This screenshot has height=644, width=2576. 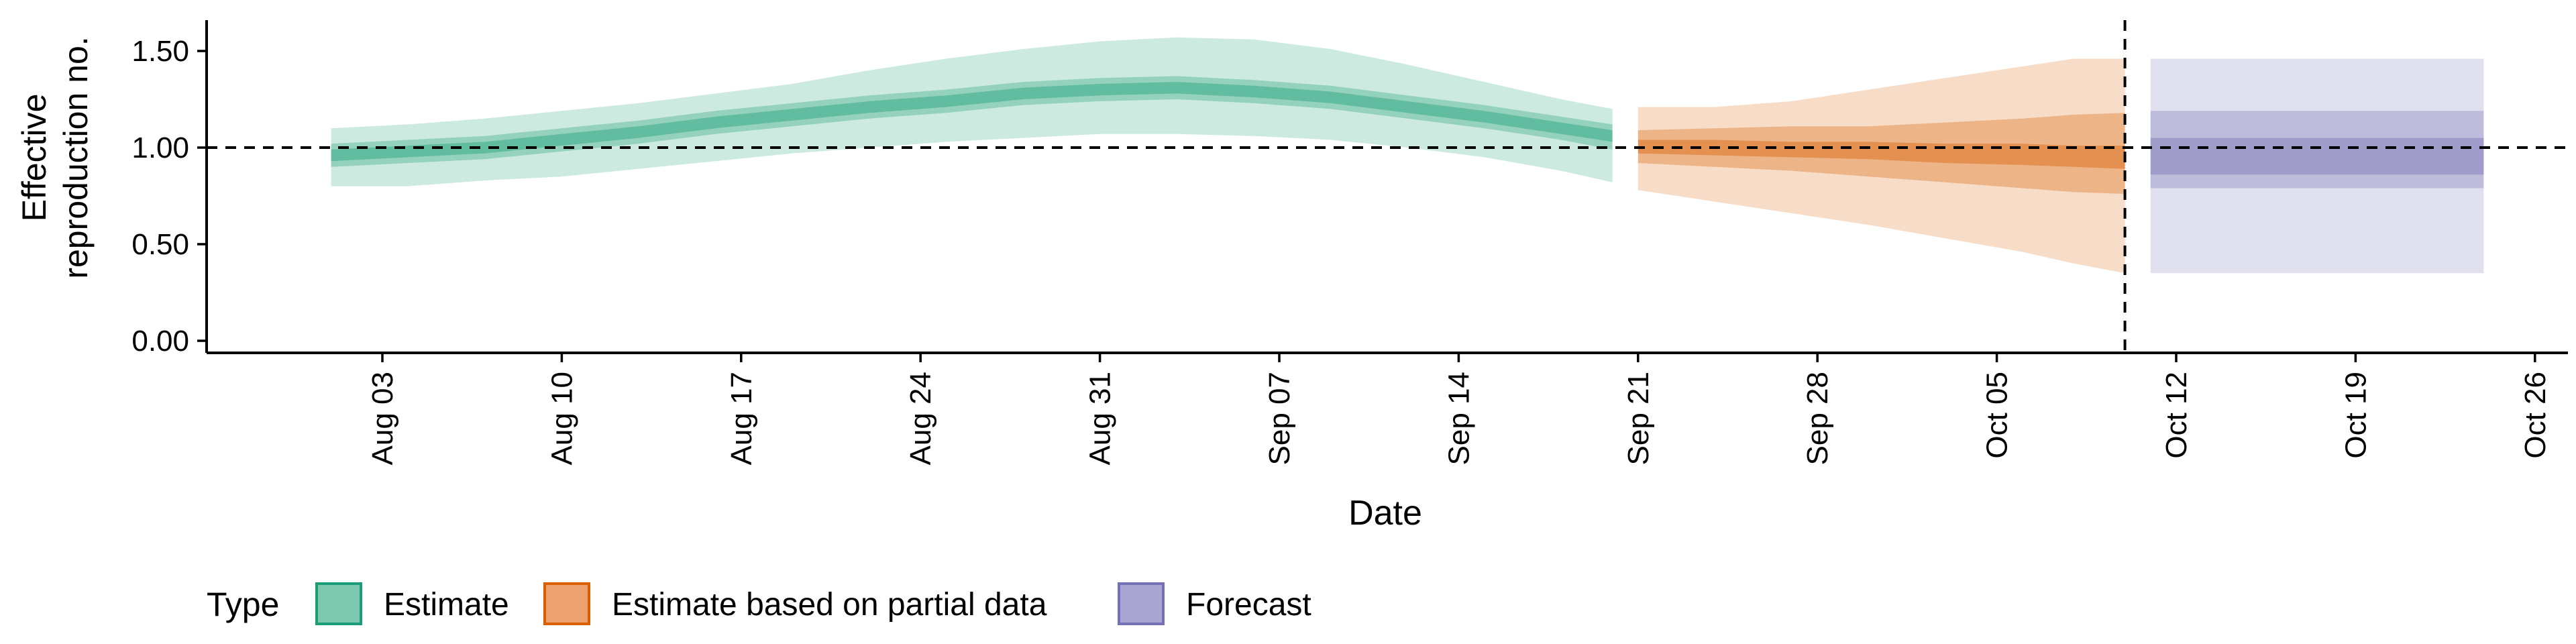 I want to click on x-tick-label: Sep 28, so click(x=1817, y=418).